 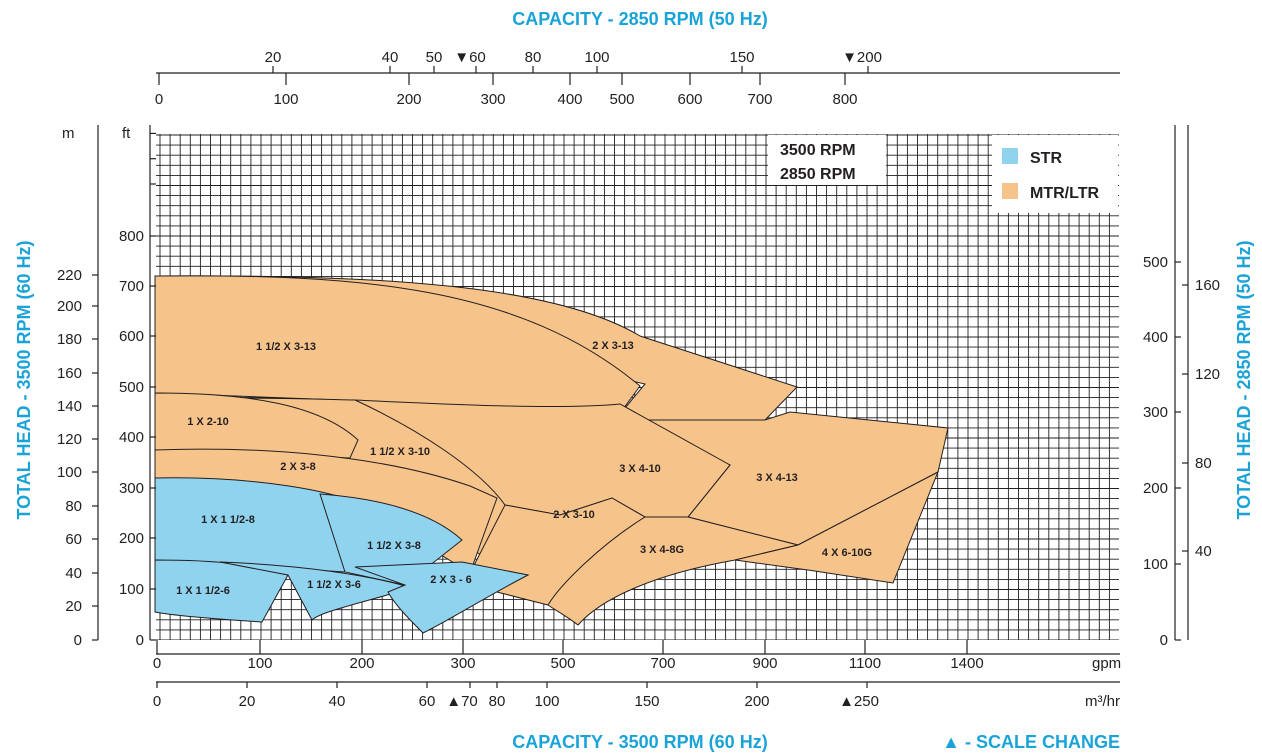 I want to click on speed-box: 3500 RPM 2850 RPM, so click(x=827, y=160).